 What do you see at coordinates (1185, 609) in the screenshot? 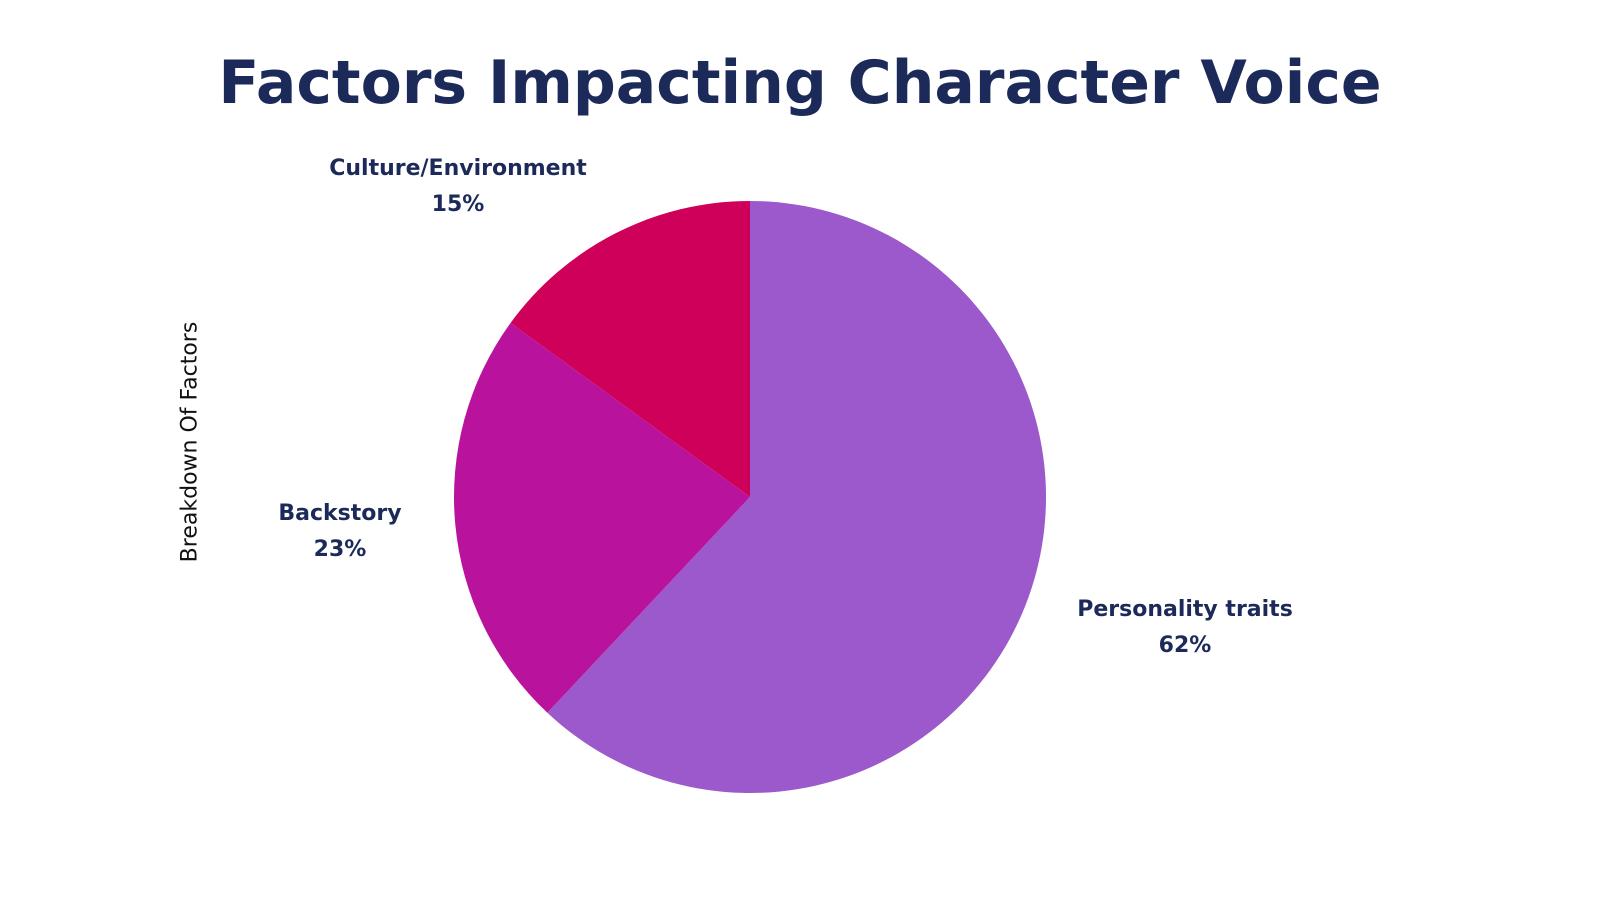
I see `slice-label-text: Personality traits` at bounding box center [1185, 609].